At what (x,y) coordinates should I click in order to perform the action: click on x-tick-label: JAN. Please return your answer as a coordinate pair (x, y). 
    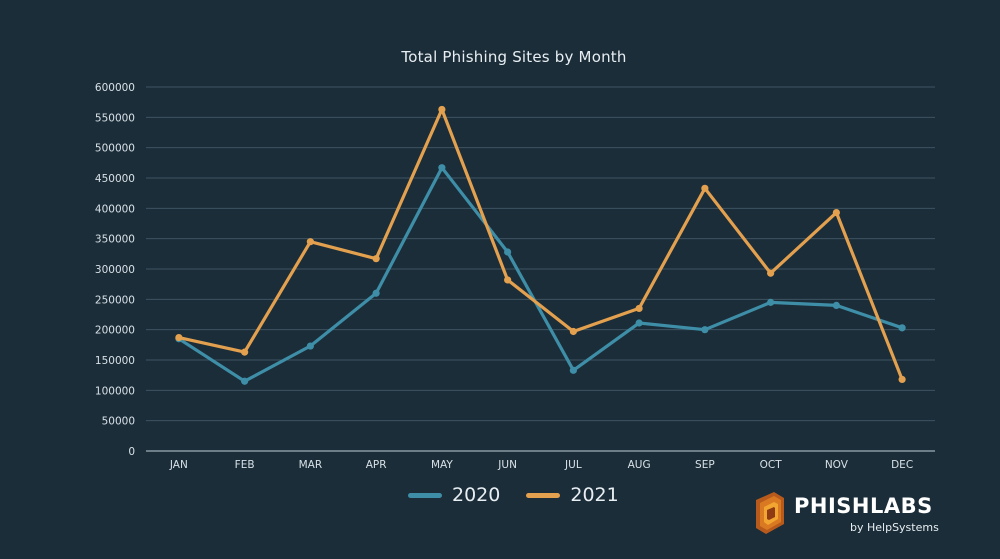
    Looking at the image, I should click on (178, 465).